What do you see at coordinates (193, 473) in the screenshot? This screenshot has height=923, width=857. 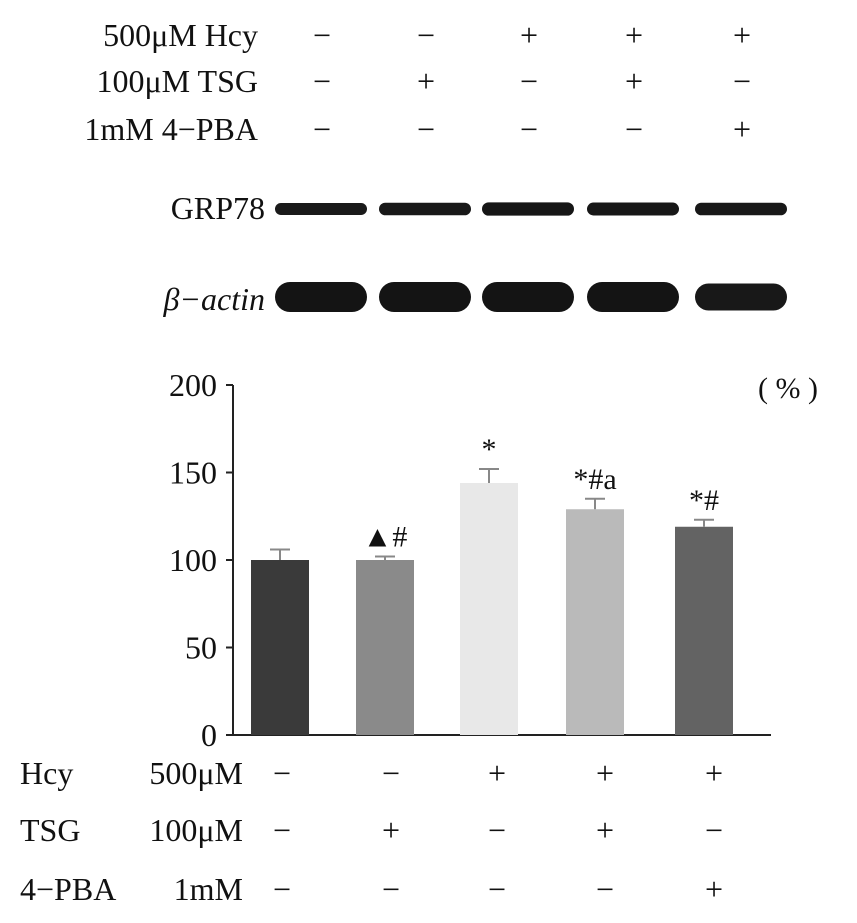 I see `y-tick-label: 150` at bounding box center [193, 473].